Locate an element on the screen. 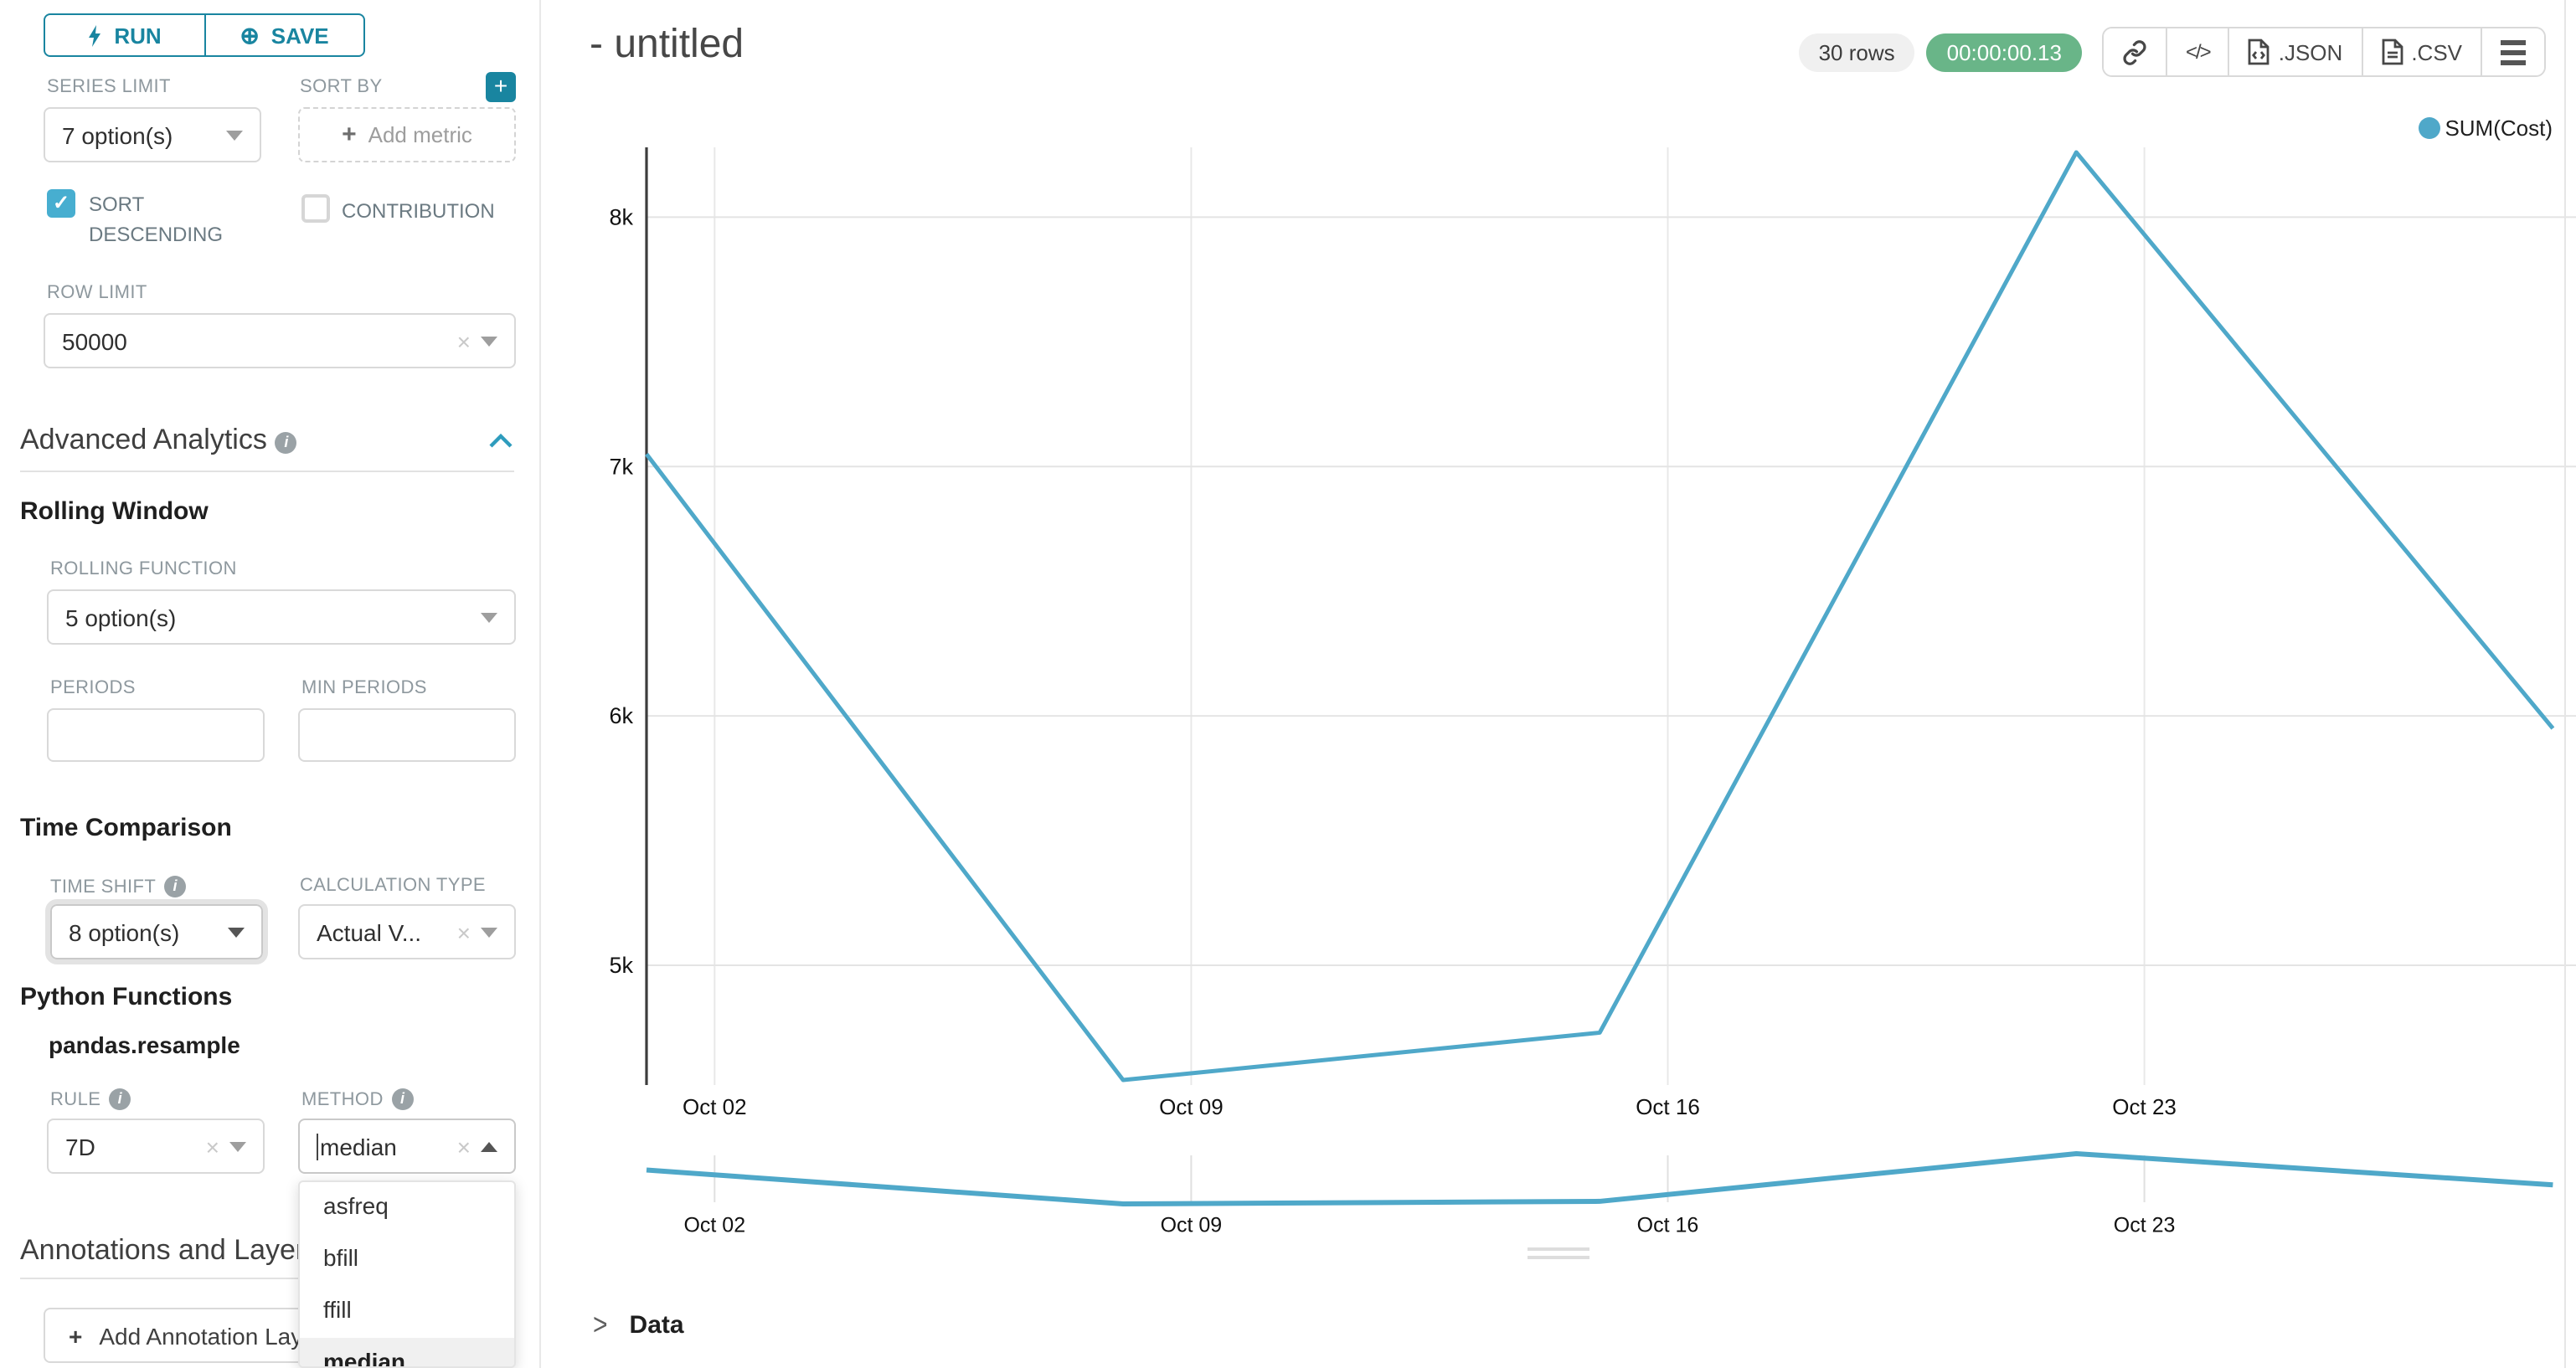 This screenshot has width=2576, height=1368. add-metric-button: + Add metric is located at coordinates (407, 134).